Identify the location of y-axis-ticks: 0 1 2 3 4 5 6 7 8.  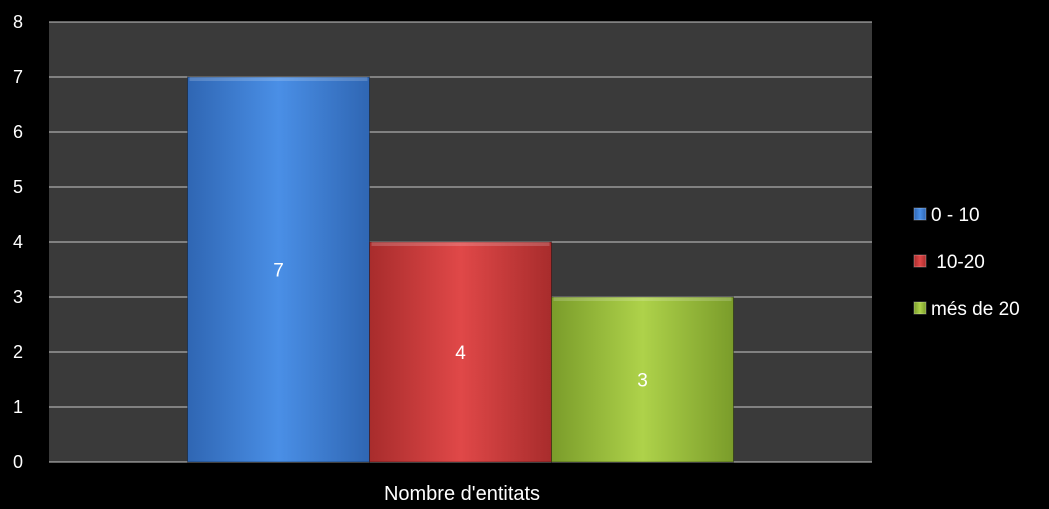
(18, 242).